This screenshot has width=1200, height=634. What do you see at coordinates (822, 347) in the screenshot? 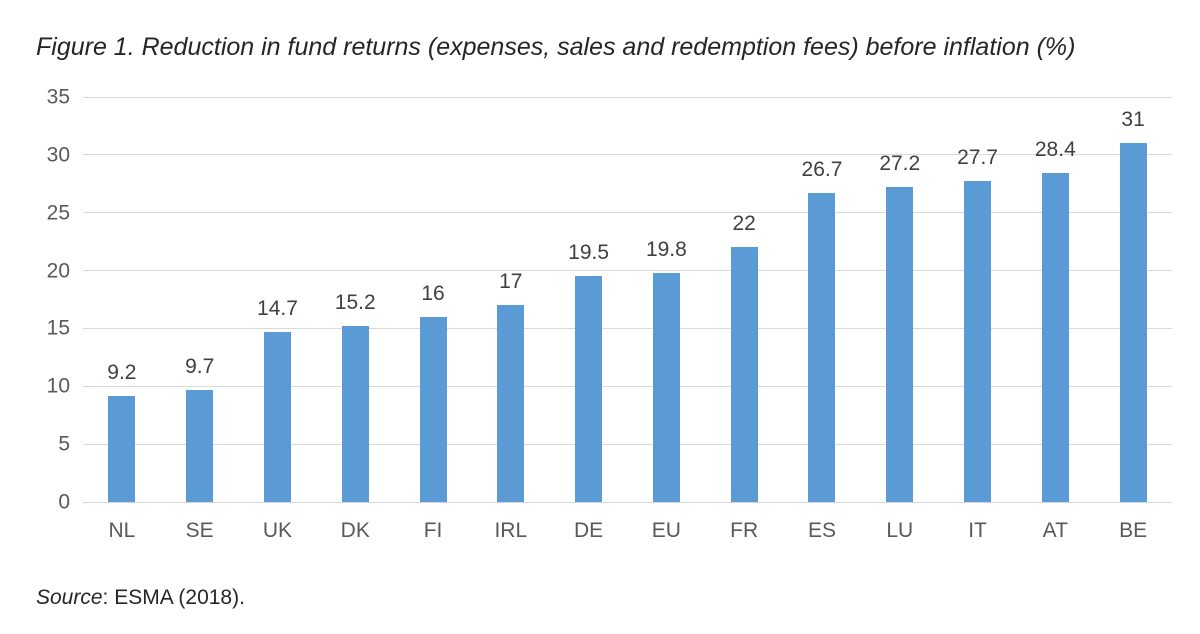
I see `bar-es` at bounding box center [822, 347].